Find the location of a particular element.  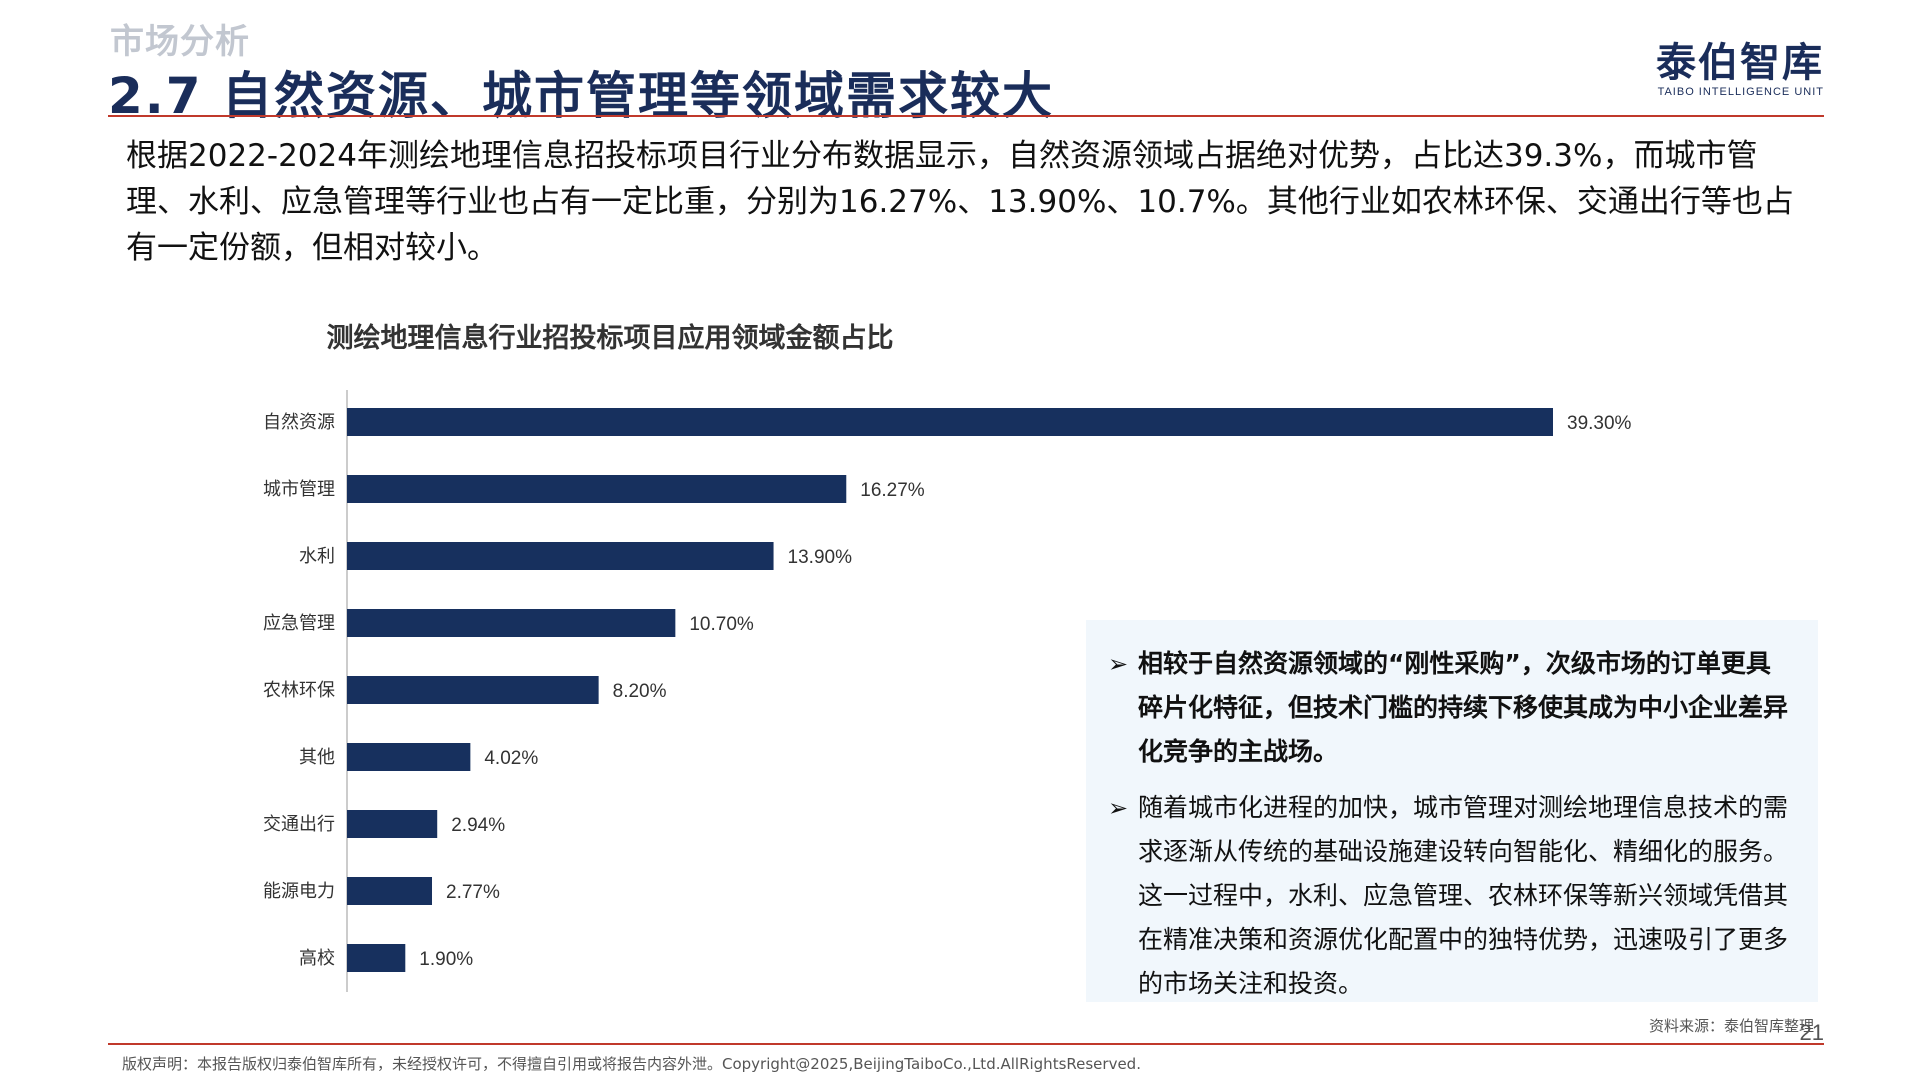

section-label: 市场分析 is located at coordinates (180, 42).